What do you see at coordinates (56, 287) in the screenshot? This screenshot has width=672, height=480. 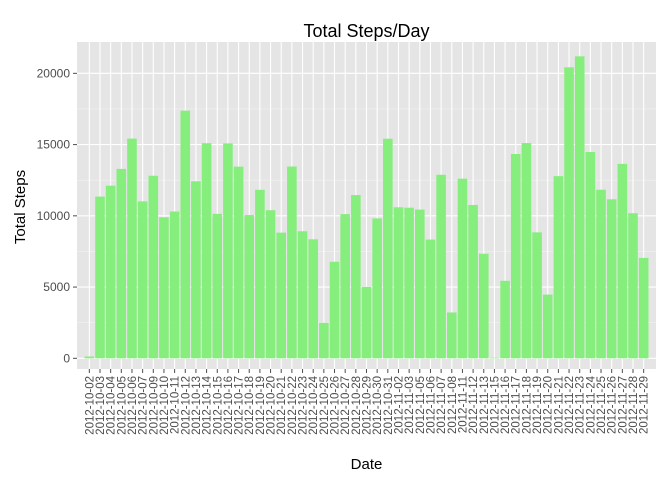 I see `y-tick-label: 5000` at bounding box center [56, 287].